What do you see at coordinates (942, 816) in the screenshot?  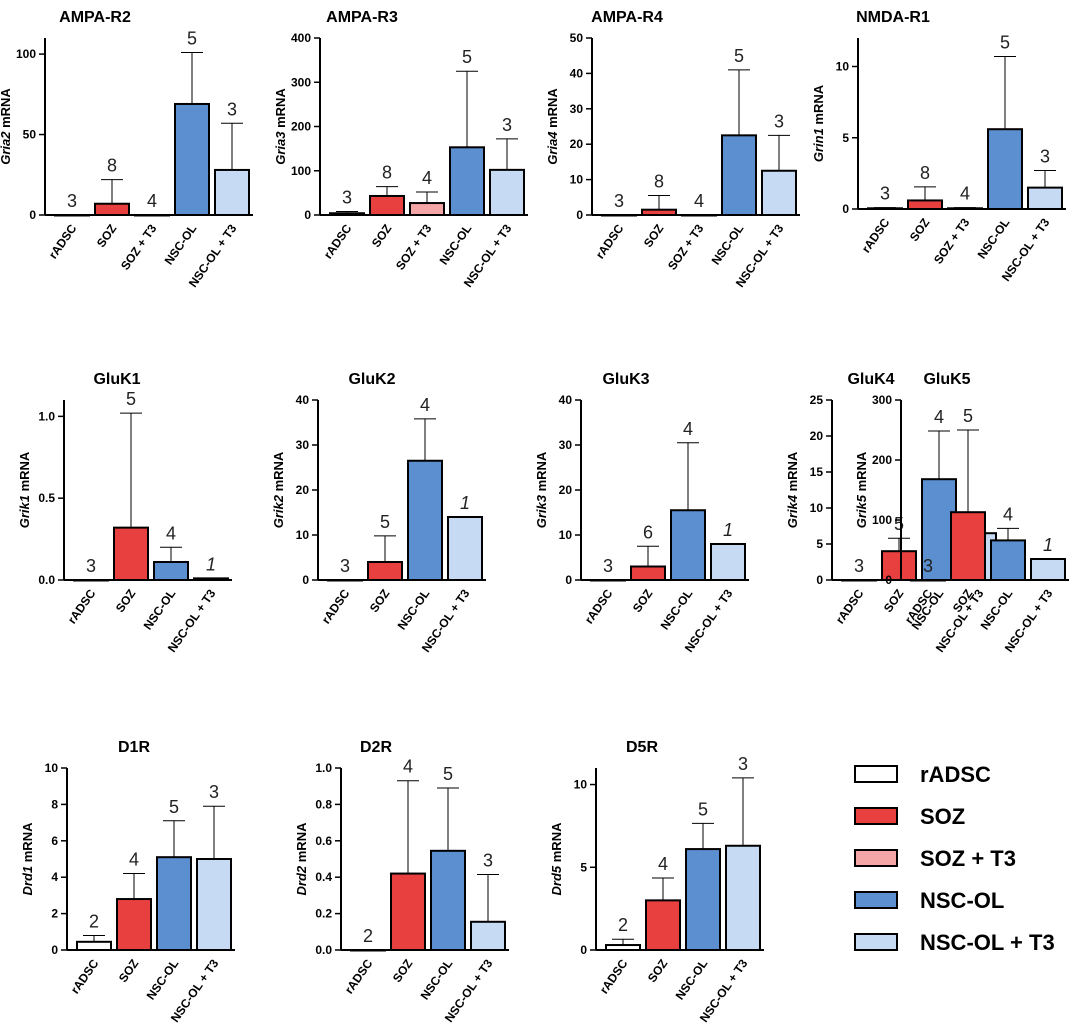 I see `legend-label: SOZ` at bounding box center [942, 816].